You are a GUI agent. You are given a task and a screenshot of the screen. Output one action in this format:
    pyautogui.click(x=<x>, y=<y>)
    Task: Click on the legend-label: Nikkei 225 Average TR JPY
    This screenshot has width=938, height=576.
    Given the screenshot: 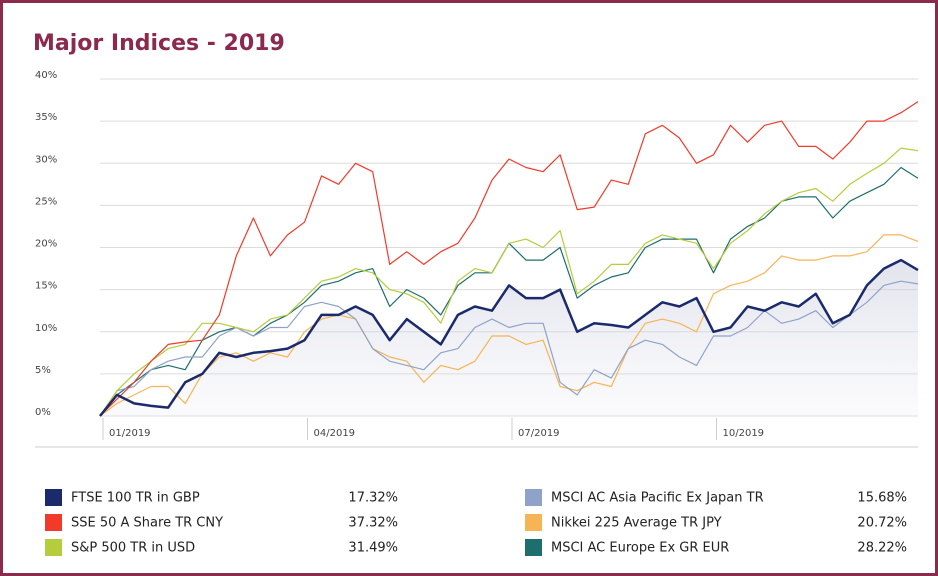 What is the action you would take?
    pyautogui.click(x=636, y=523)
    